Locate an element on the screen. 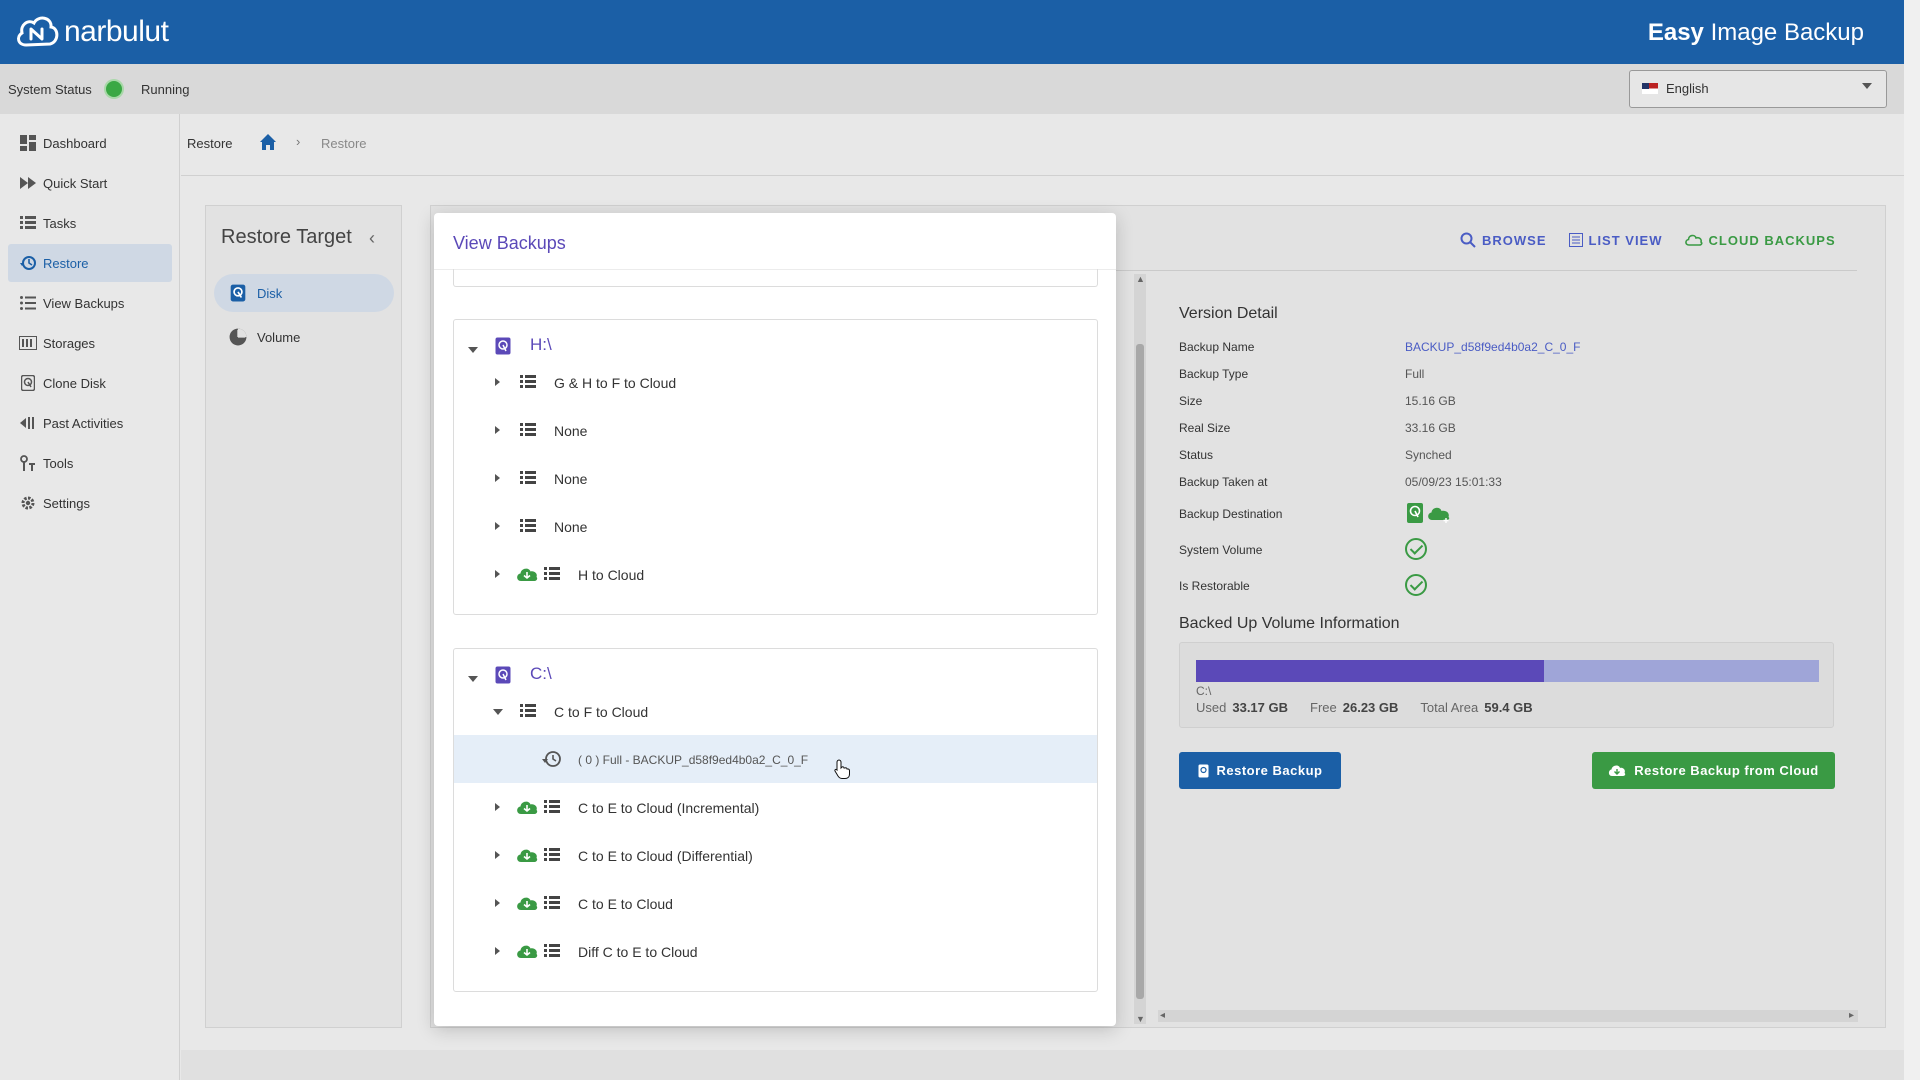 The image size is (1920, 1080). tab-list-view: LIST VIEW is located at coordinates (1615, 240).